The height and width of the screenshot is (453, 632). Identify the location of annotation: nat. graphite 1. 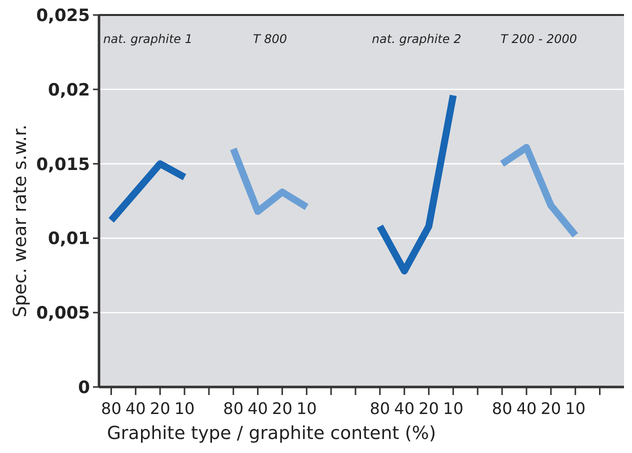
(148, 39).